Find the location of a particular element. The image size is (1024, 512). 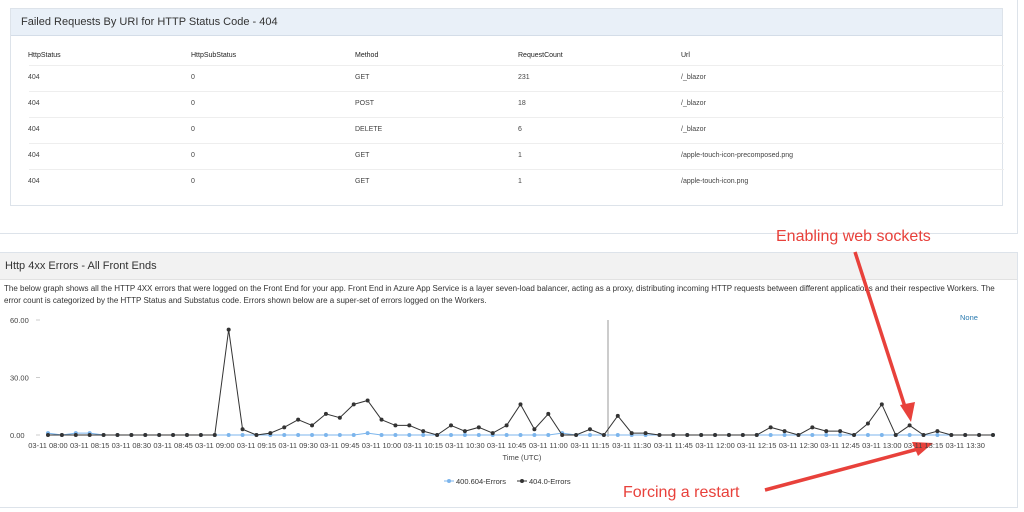

x-tick-label: 03-11 13:30 is located at coordinates (964, 445).